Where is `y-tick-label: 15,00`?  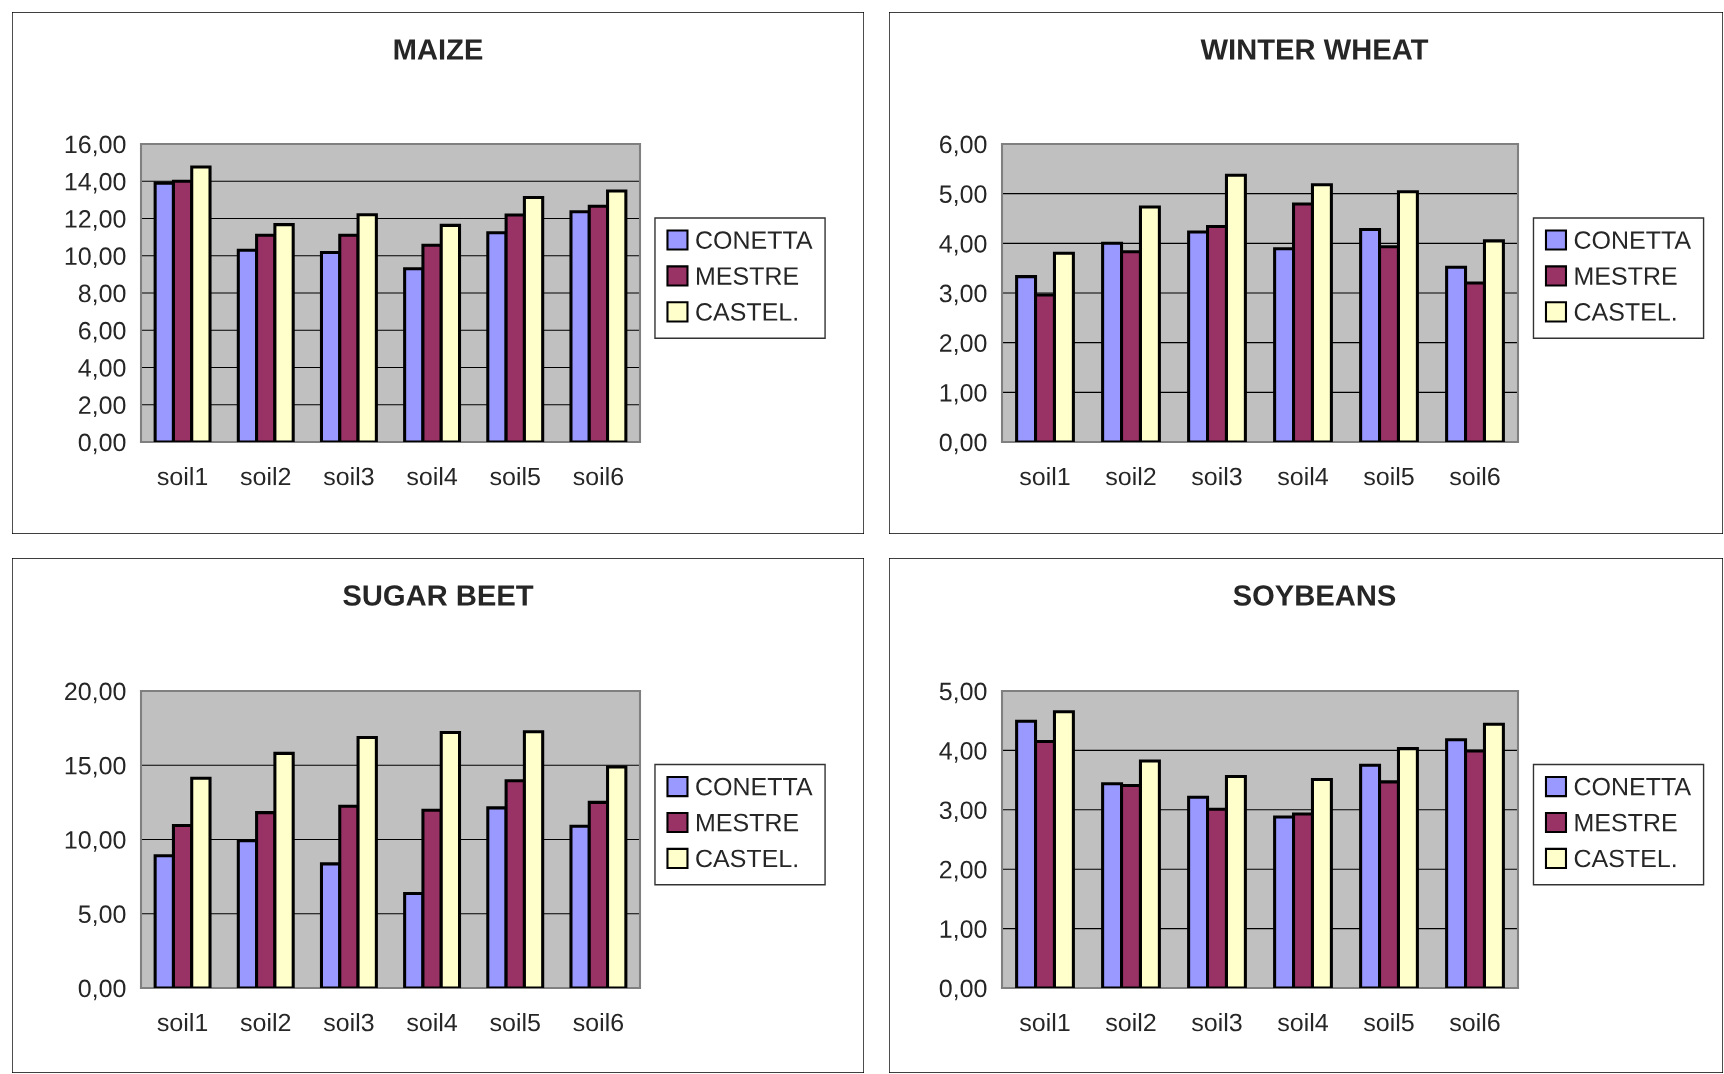 y-tick-label: 15,00 is located at coordinates (95, 767).